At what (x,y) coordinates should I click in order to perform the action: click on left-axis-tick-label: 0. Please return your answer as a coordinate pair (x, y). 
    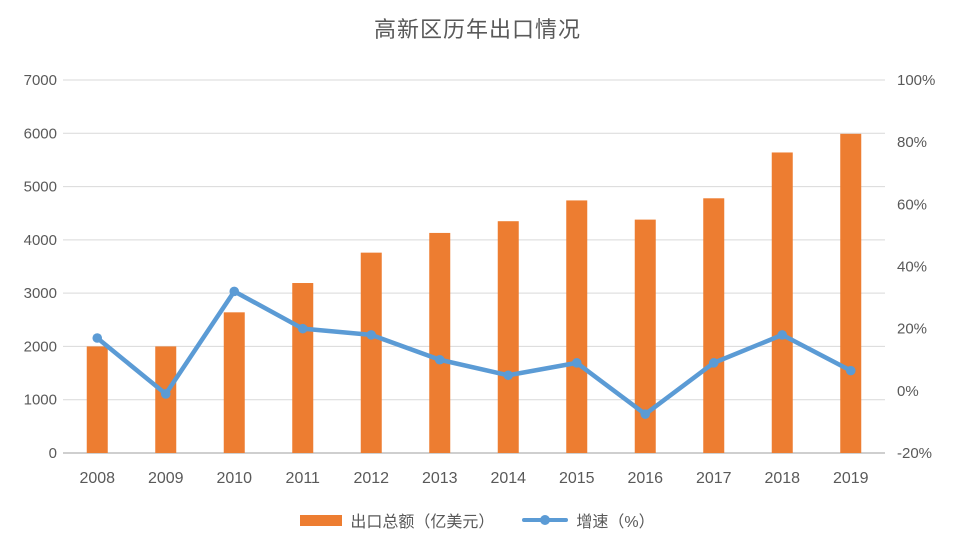
    Looking at the image, I should click on (53, 453).